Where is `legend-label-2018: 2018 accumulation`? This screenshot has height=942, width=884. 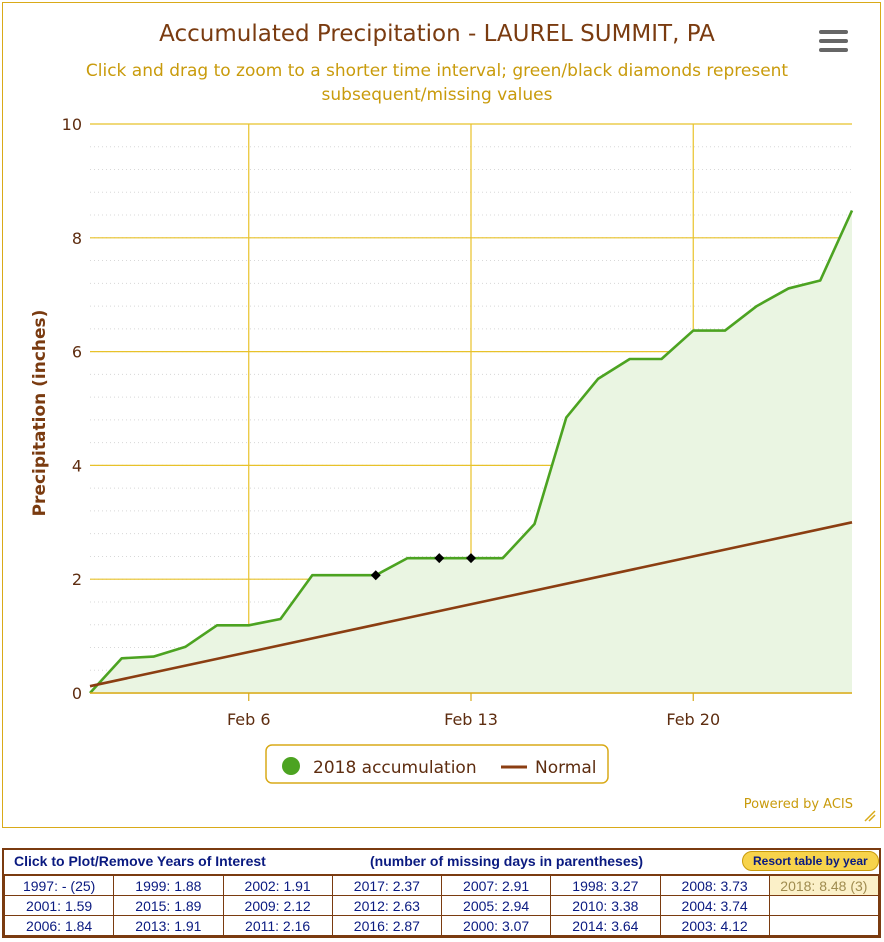
legend-label-2018: 2018 accumulation is located at coordinates (395, 768).